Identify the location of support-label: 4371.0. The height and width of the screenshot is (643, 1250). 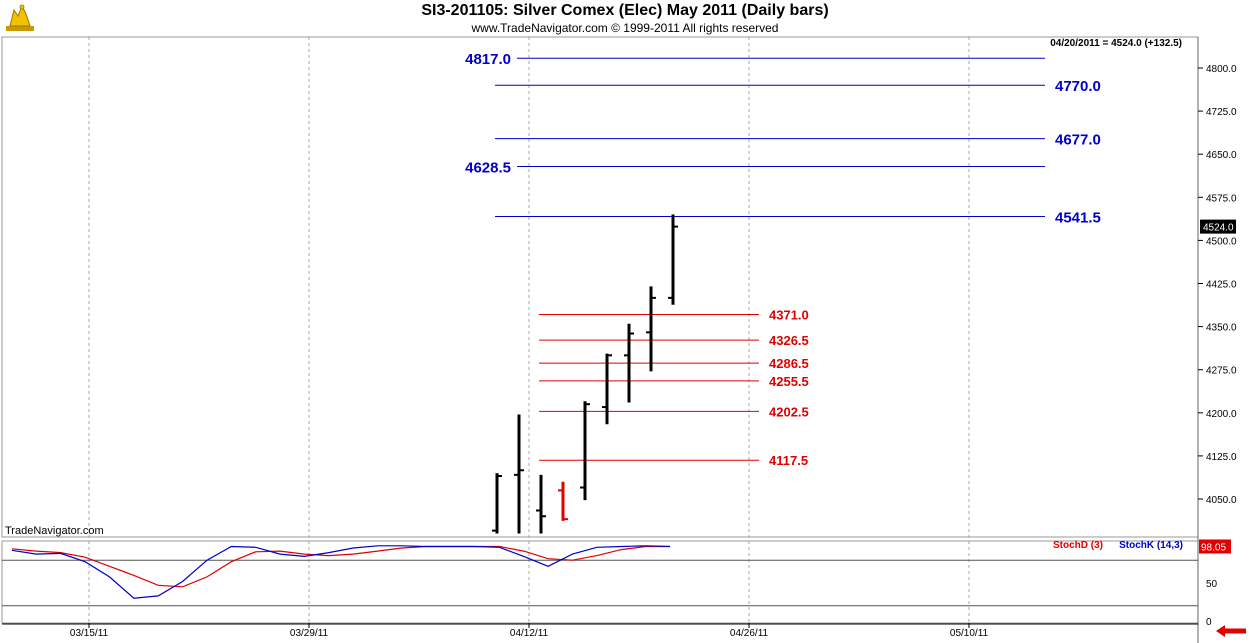
(789, 315).